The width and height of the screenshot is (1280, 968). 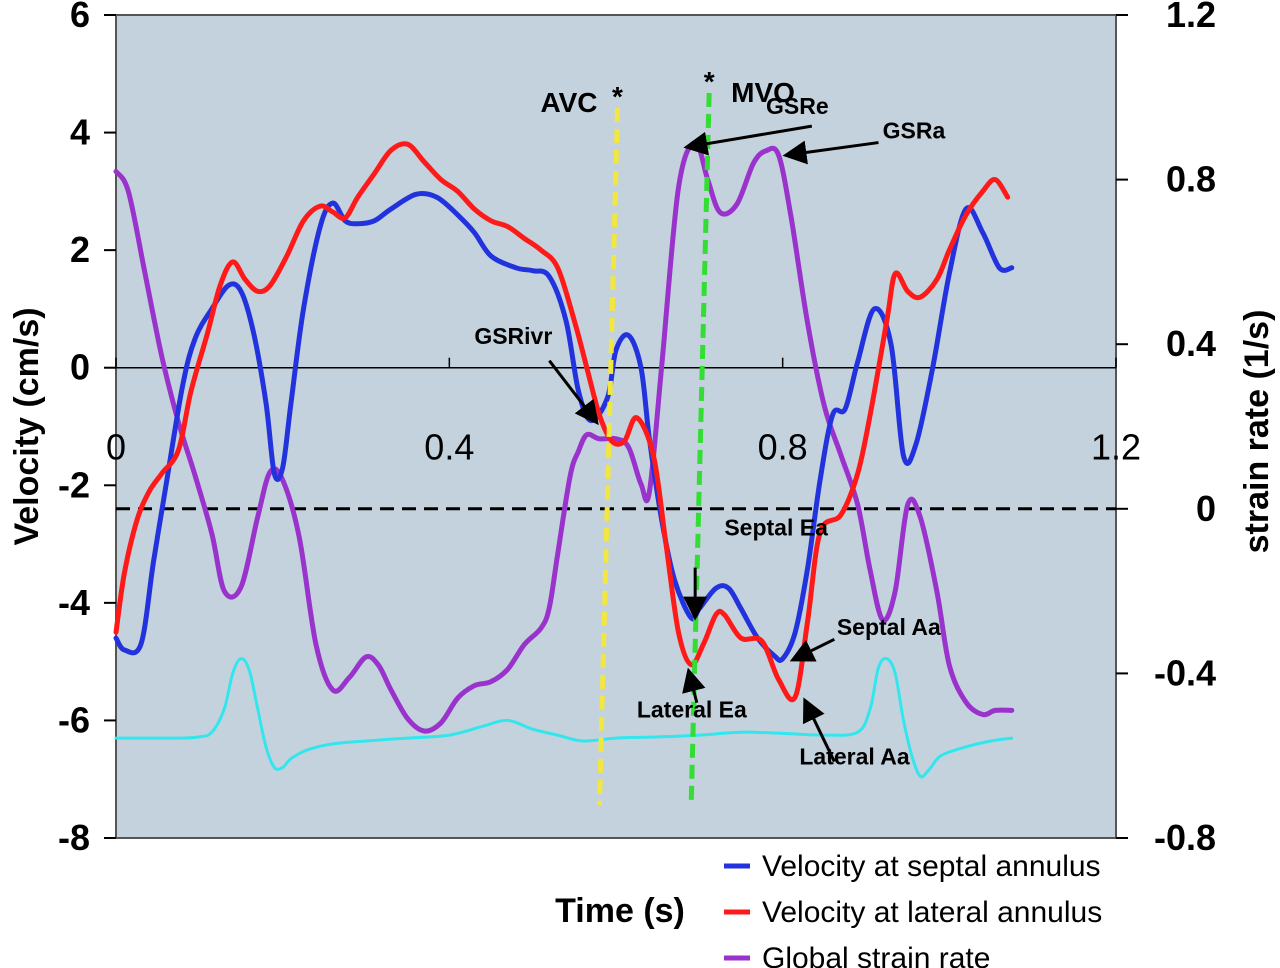 What do you see at coordinates (620, 911) in the screenshot?
I see `x-axis-title: Time (s)` at bounding box center [620, 911].